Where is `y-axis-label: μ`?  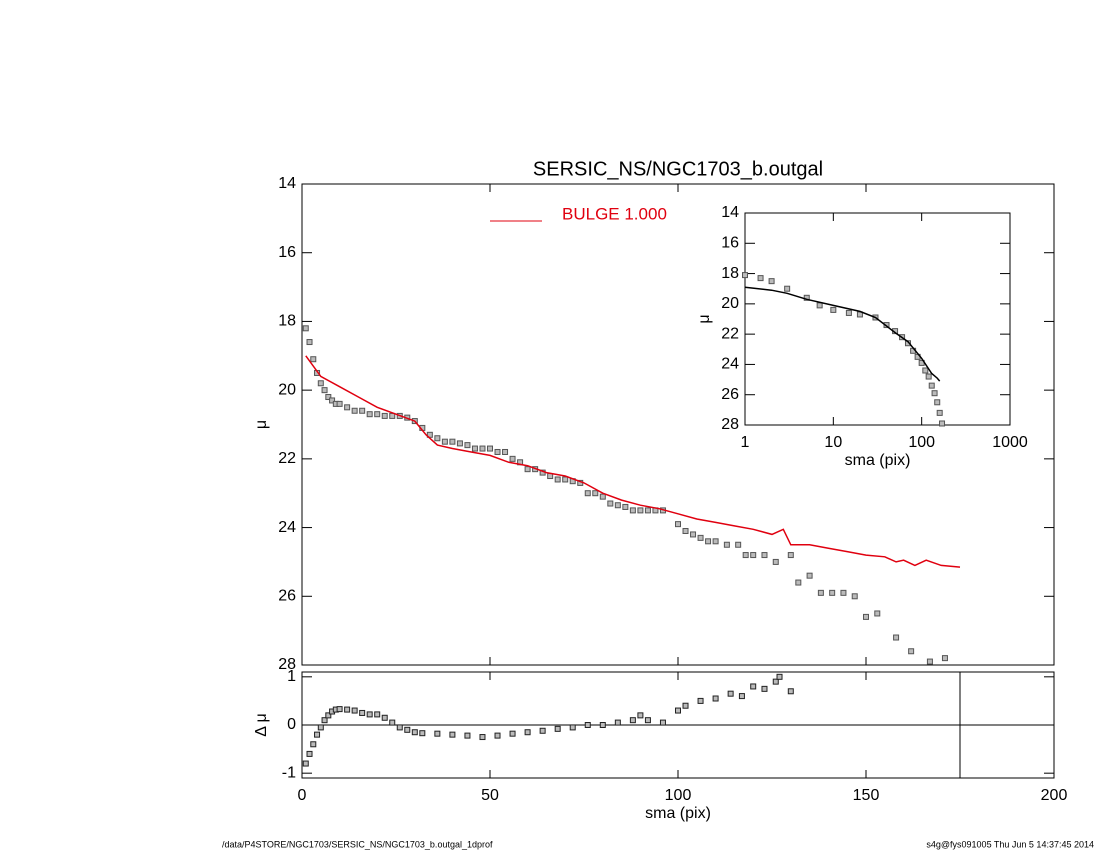
y-axis-label: μ is located at coordinates (261, 424).